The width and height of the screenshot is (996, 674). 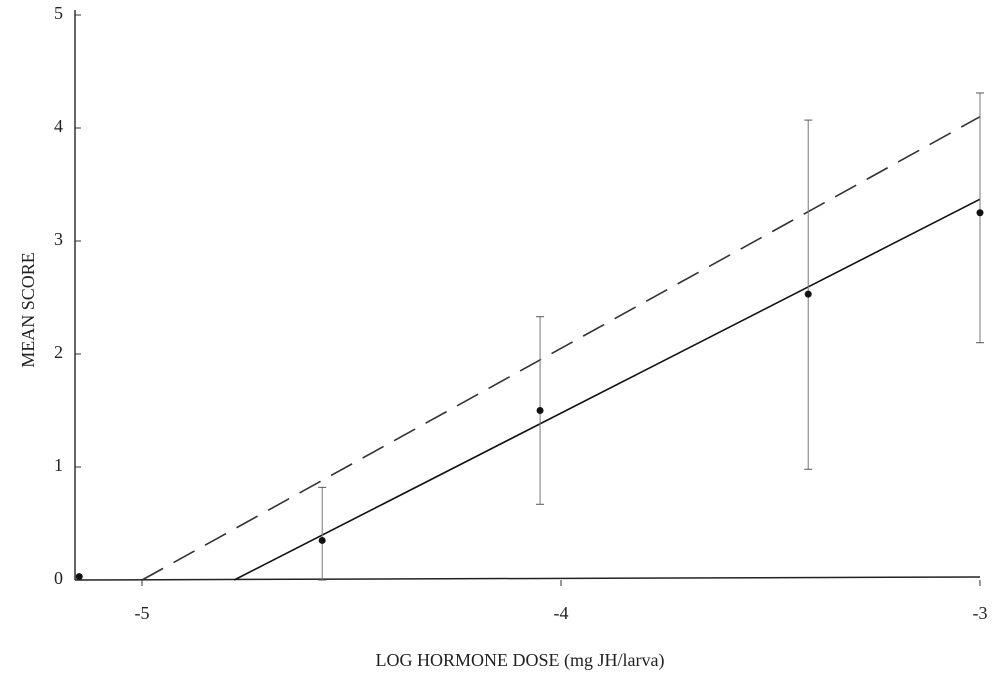 What do you see at coordinates (28, 310) in the screenshot?
I see `y-axis-label: MEAN SCORE` at bounding box center [28, 310].